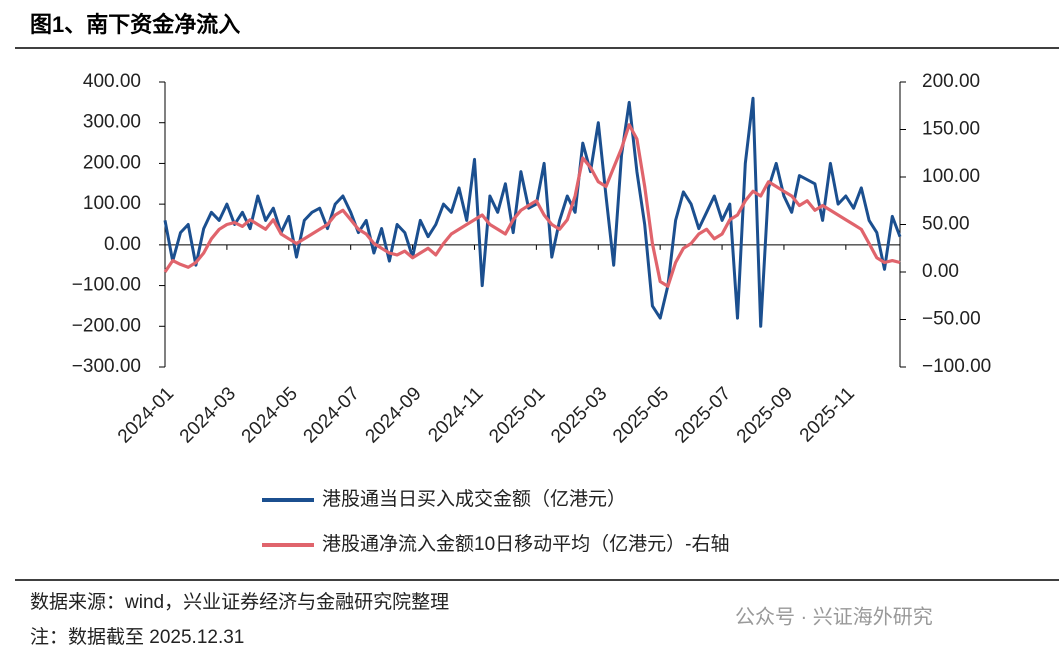 Image resolution: width=1059 pixels, height=660 pixels. I want to click on y2-tick-label: −50.00, so click(951, 319).